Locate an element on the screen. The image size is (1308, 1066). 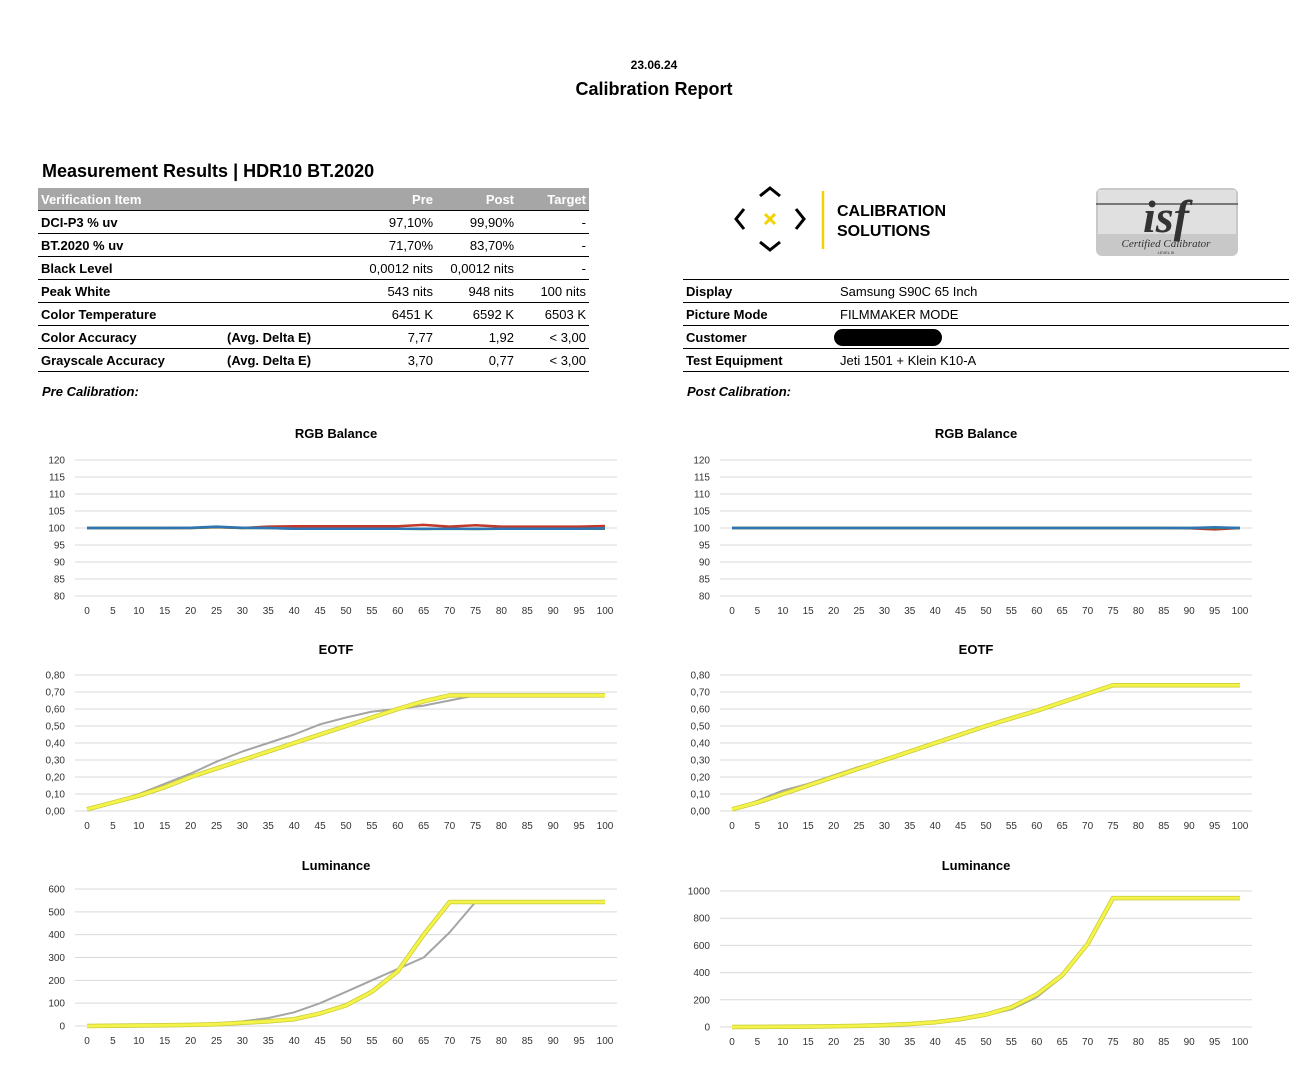
info-label: Customer is located at coordinates (760, 337).